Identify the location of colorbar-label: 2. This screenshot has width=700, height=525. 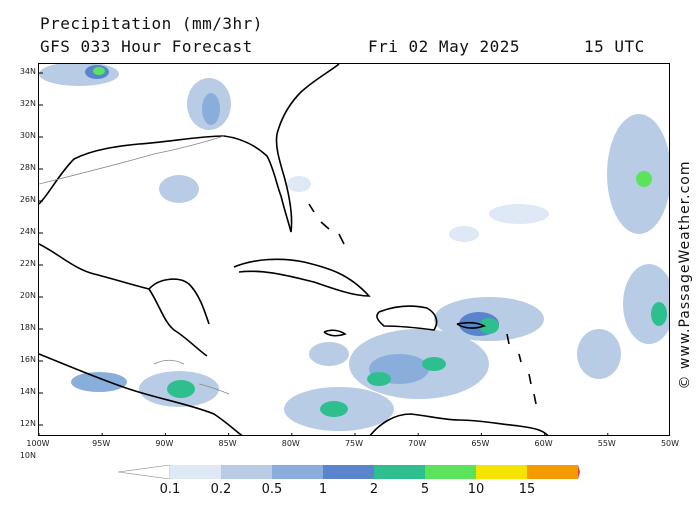
(374, 489).